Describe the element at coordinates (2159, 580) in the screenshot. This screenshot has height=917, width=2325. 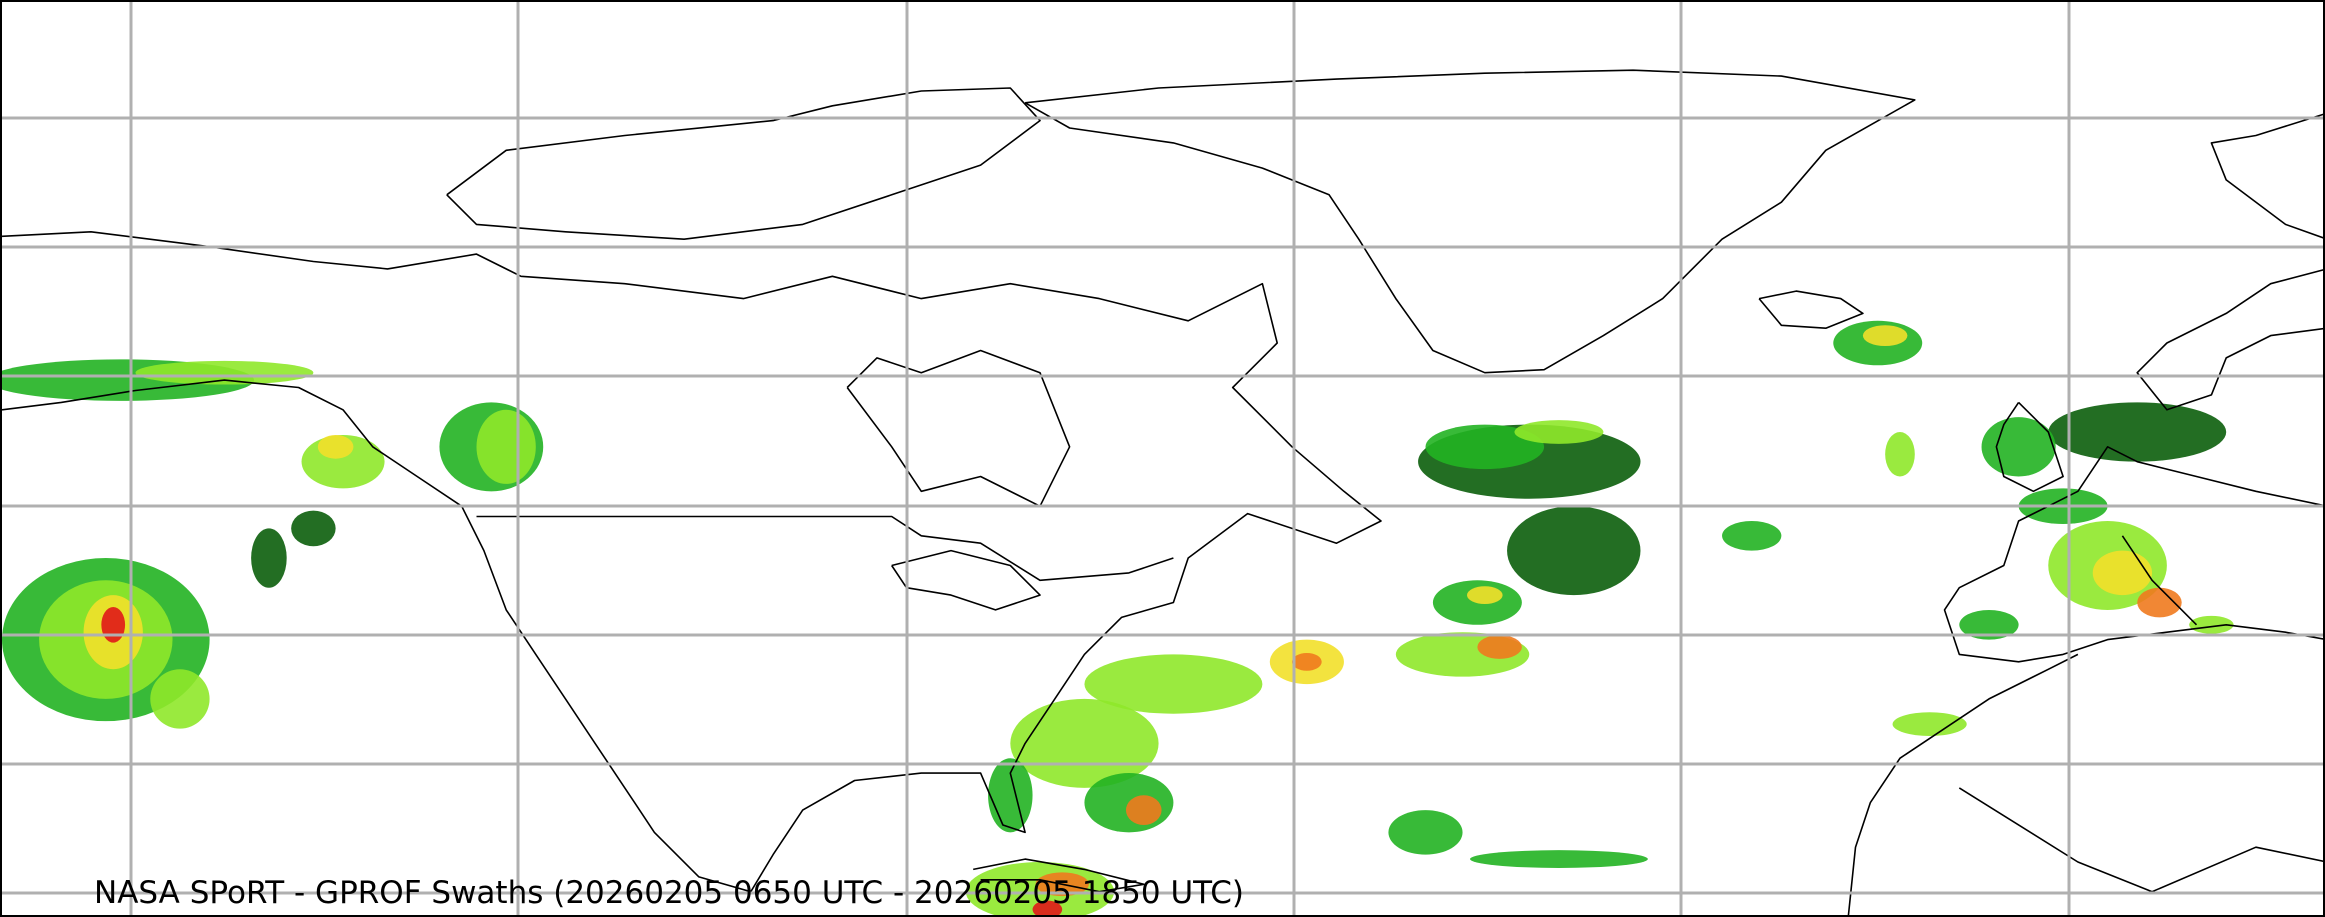
I see `italy-coastline` at that location.